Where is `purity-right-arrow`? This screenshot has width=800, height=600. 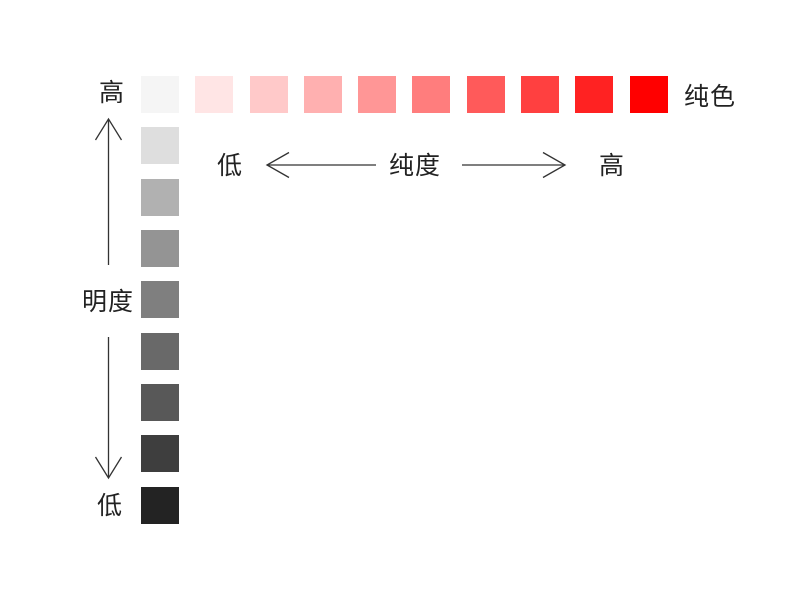 purity-right-arrow is located at coordinates (514, 165).